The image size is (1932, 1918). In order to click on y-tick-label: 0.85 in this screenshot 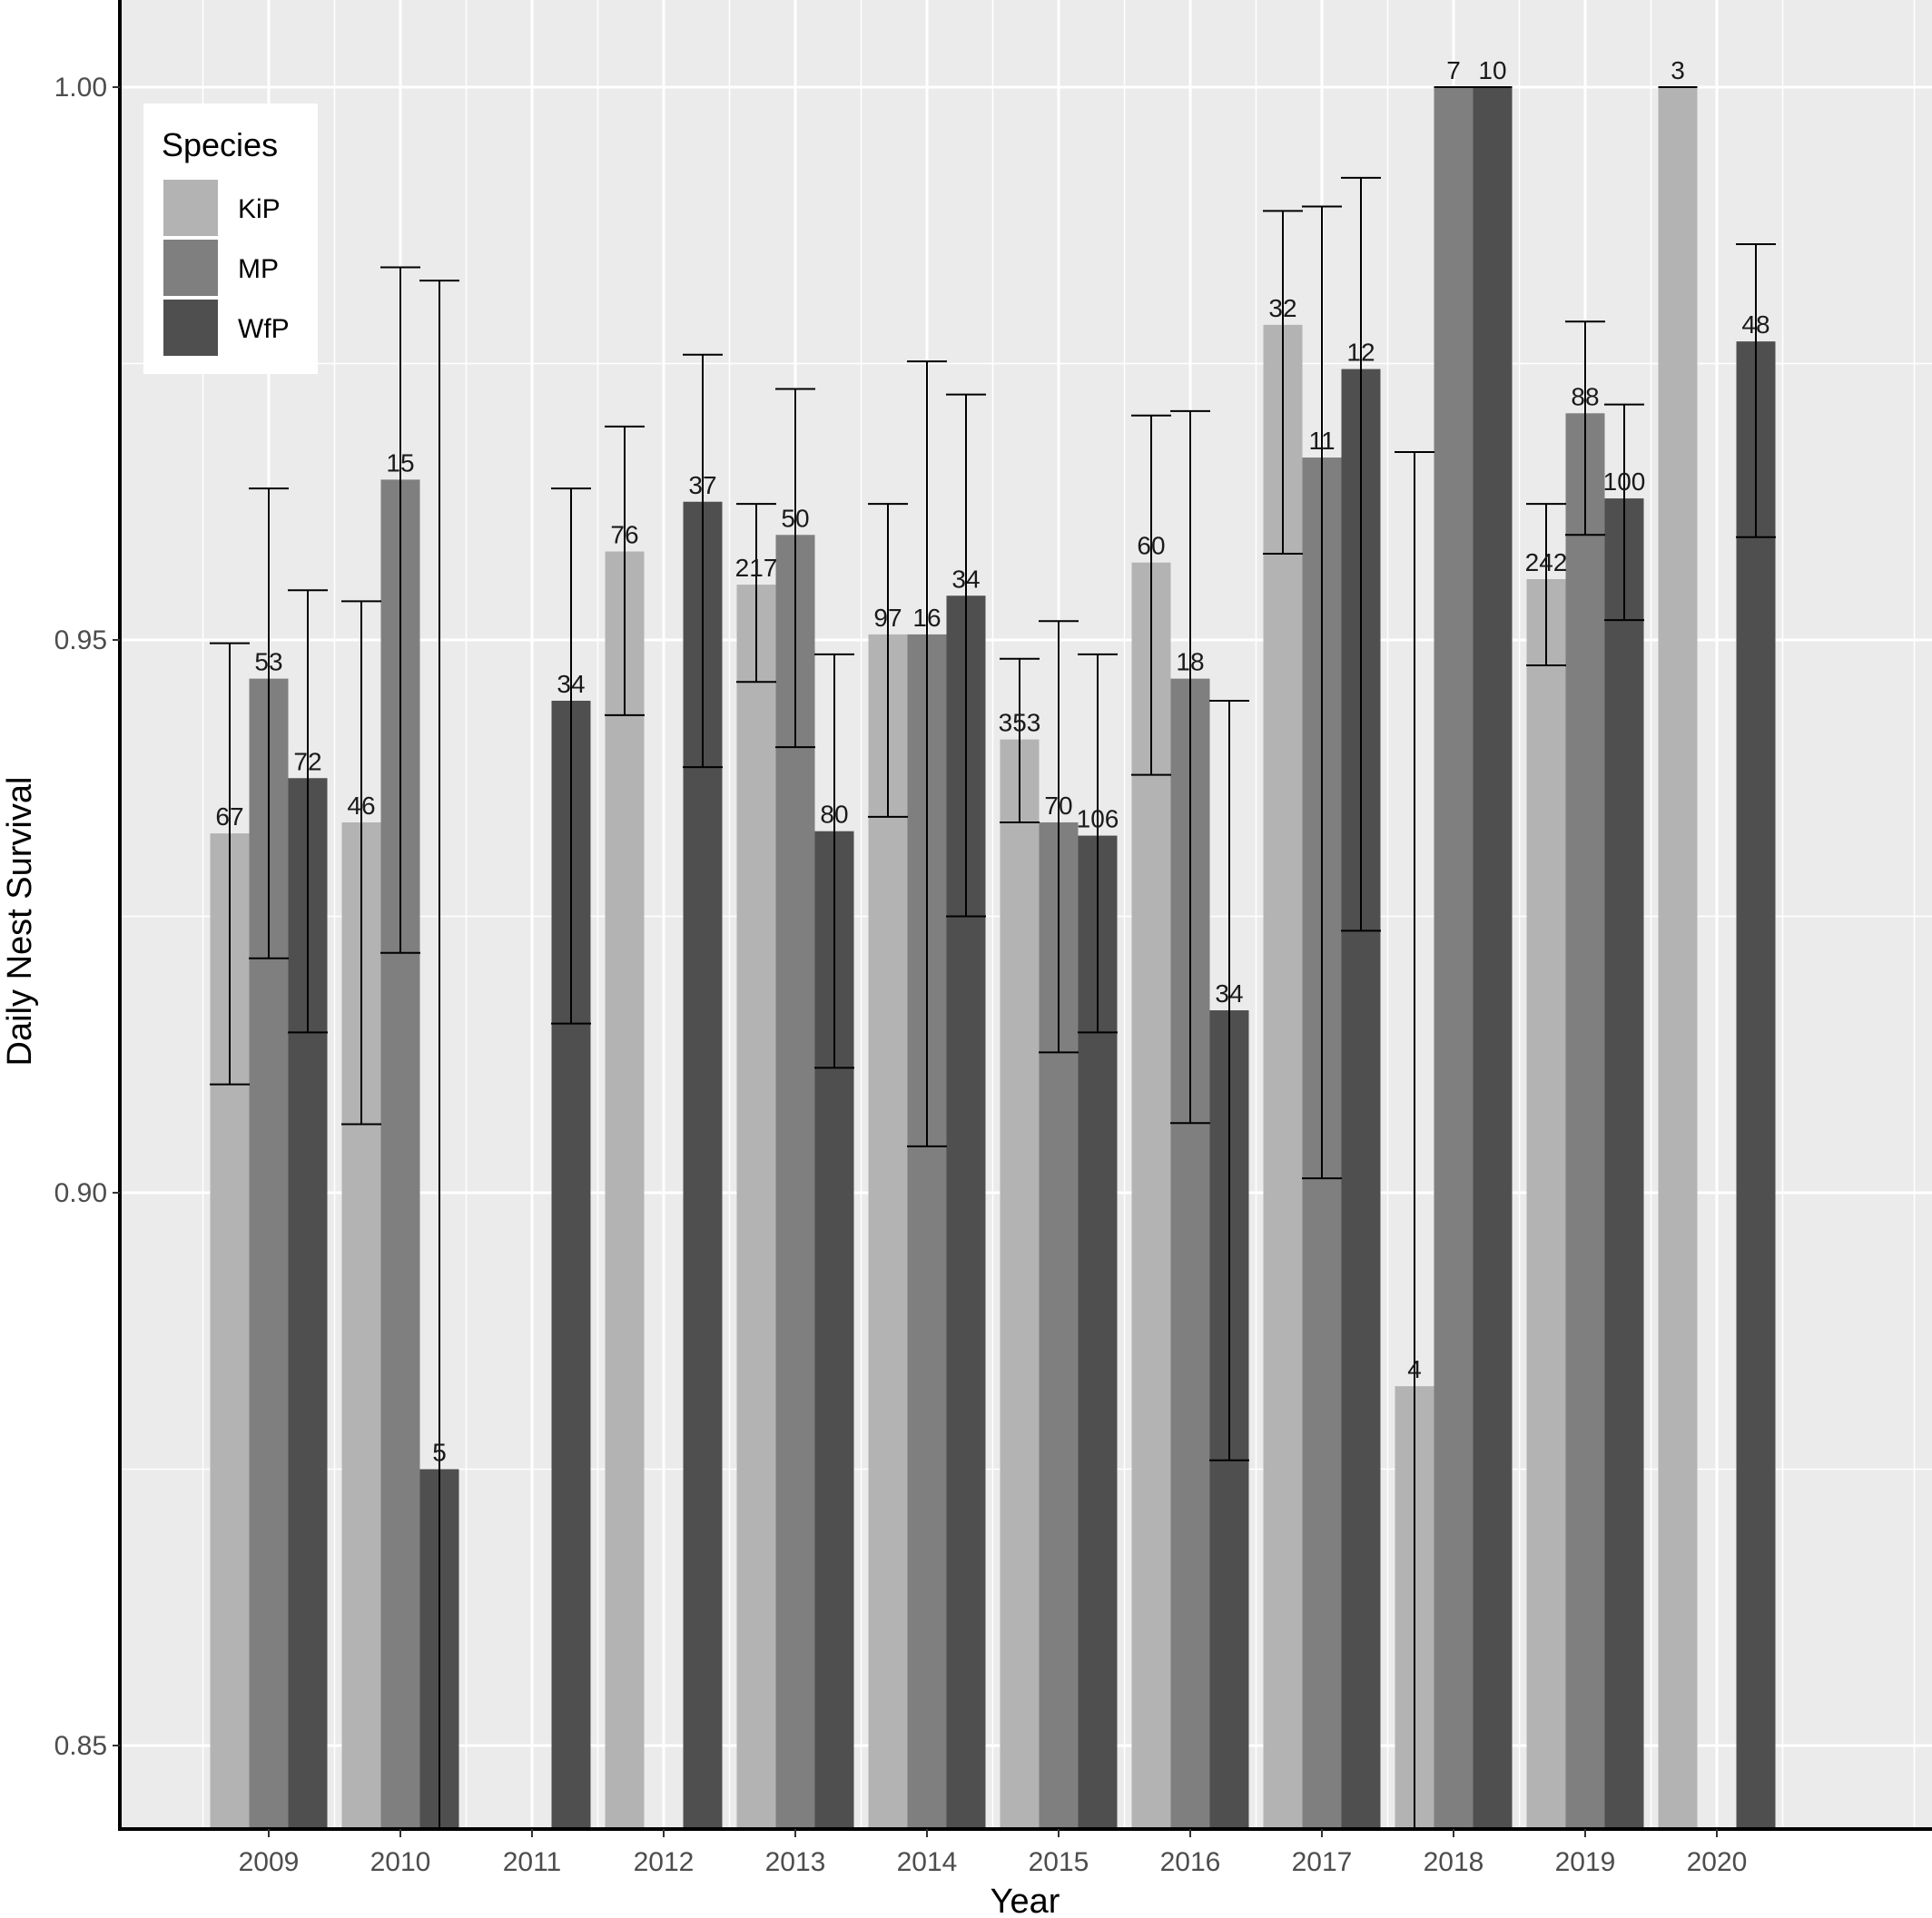, I will do `click(81, 1746)`.